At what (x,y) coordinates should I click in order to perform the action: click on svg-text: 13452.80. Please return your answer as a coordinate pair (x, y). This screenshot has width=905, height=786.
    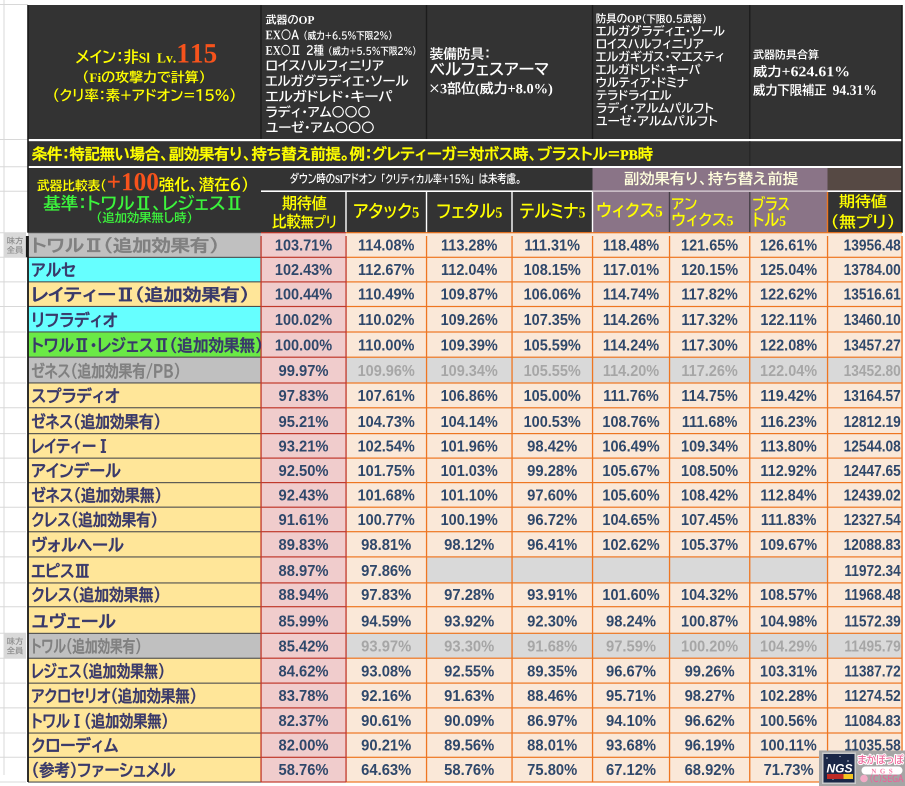
    Looking at the image, I should click on (872, 372).